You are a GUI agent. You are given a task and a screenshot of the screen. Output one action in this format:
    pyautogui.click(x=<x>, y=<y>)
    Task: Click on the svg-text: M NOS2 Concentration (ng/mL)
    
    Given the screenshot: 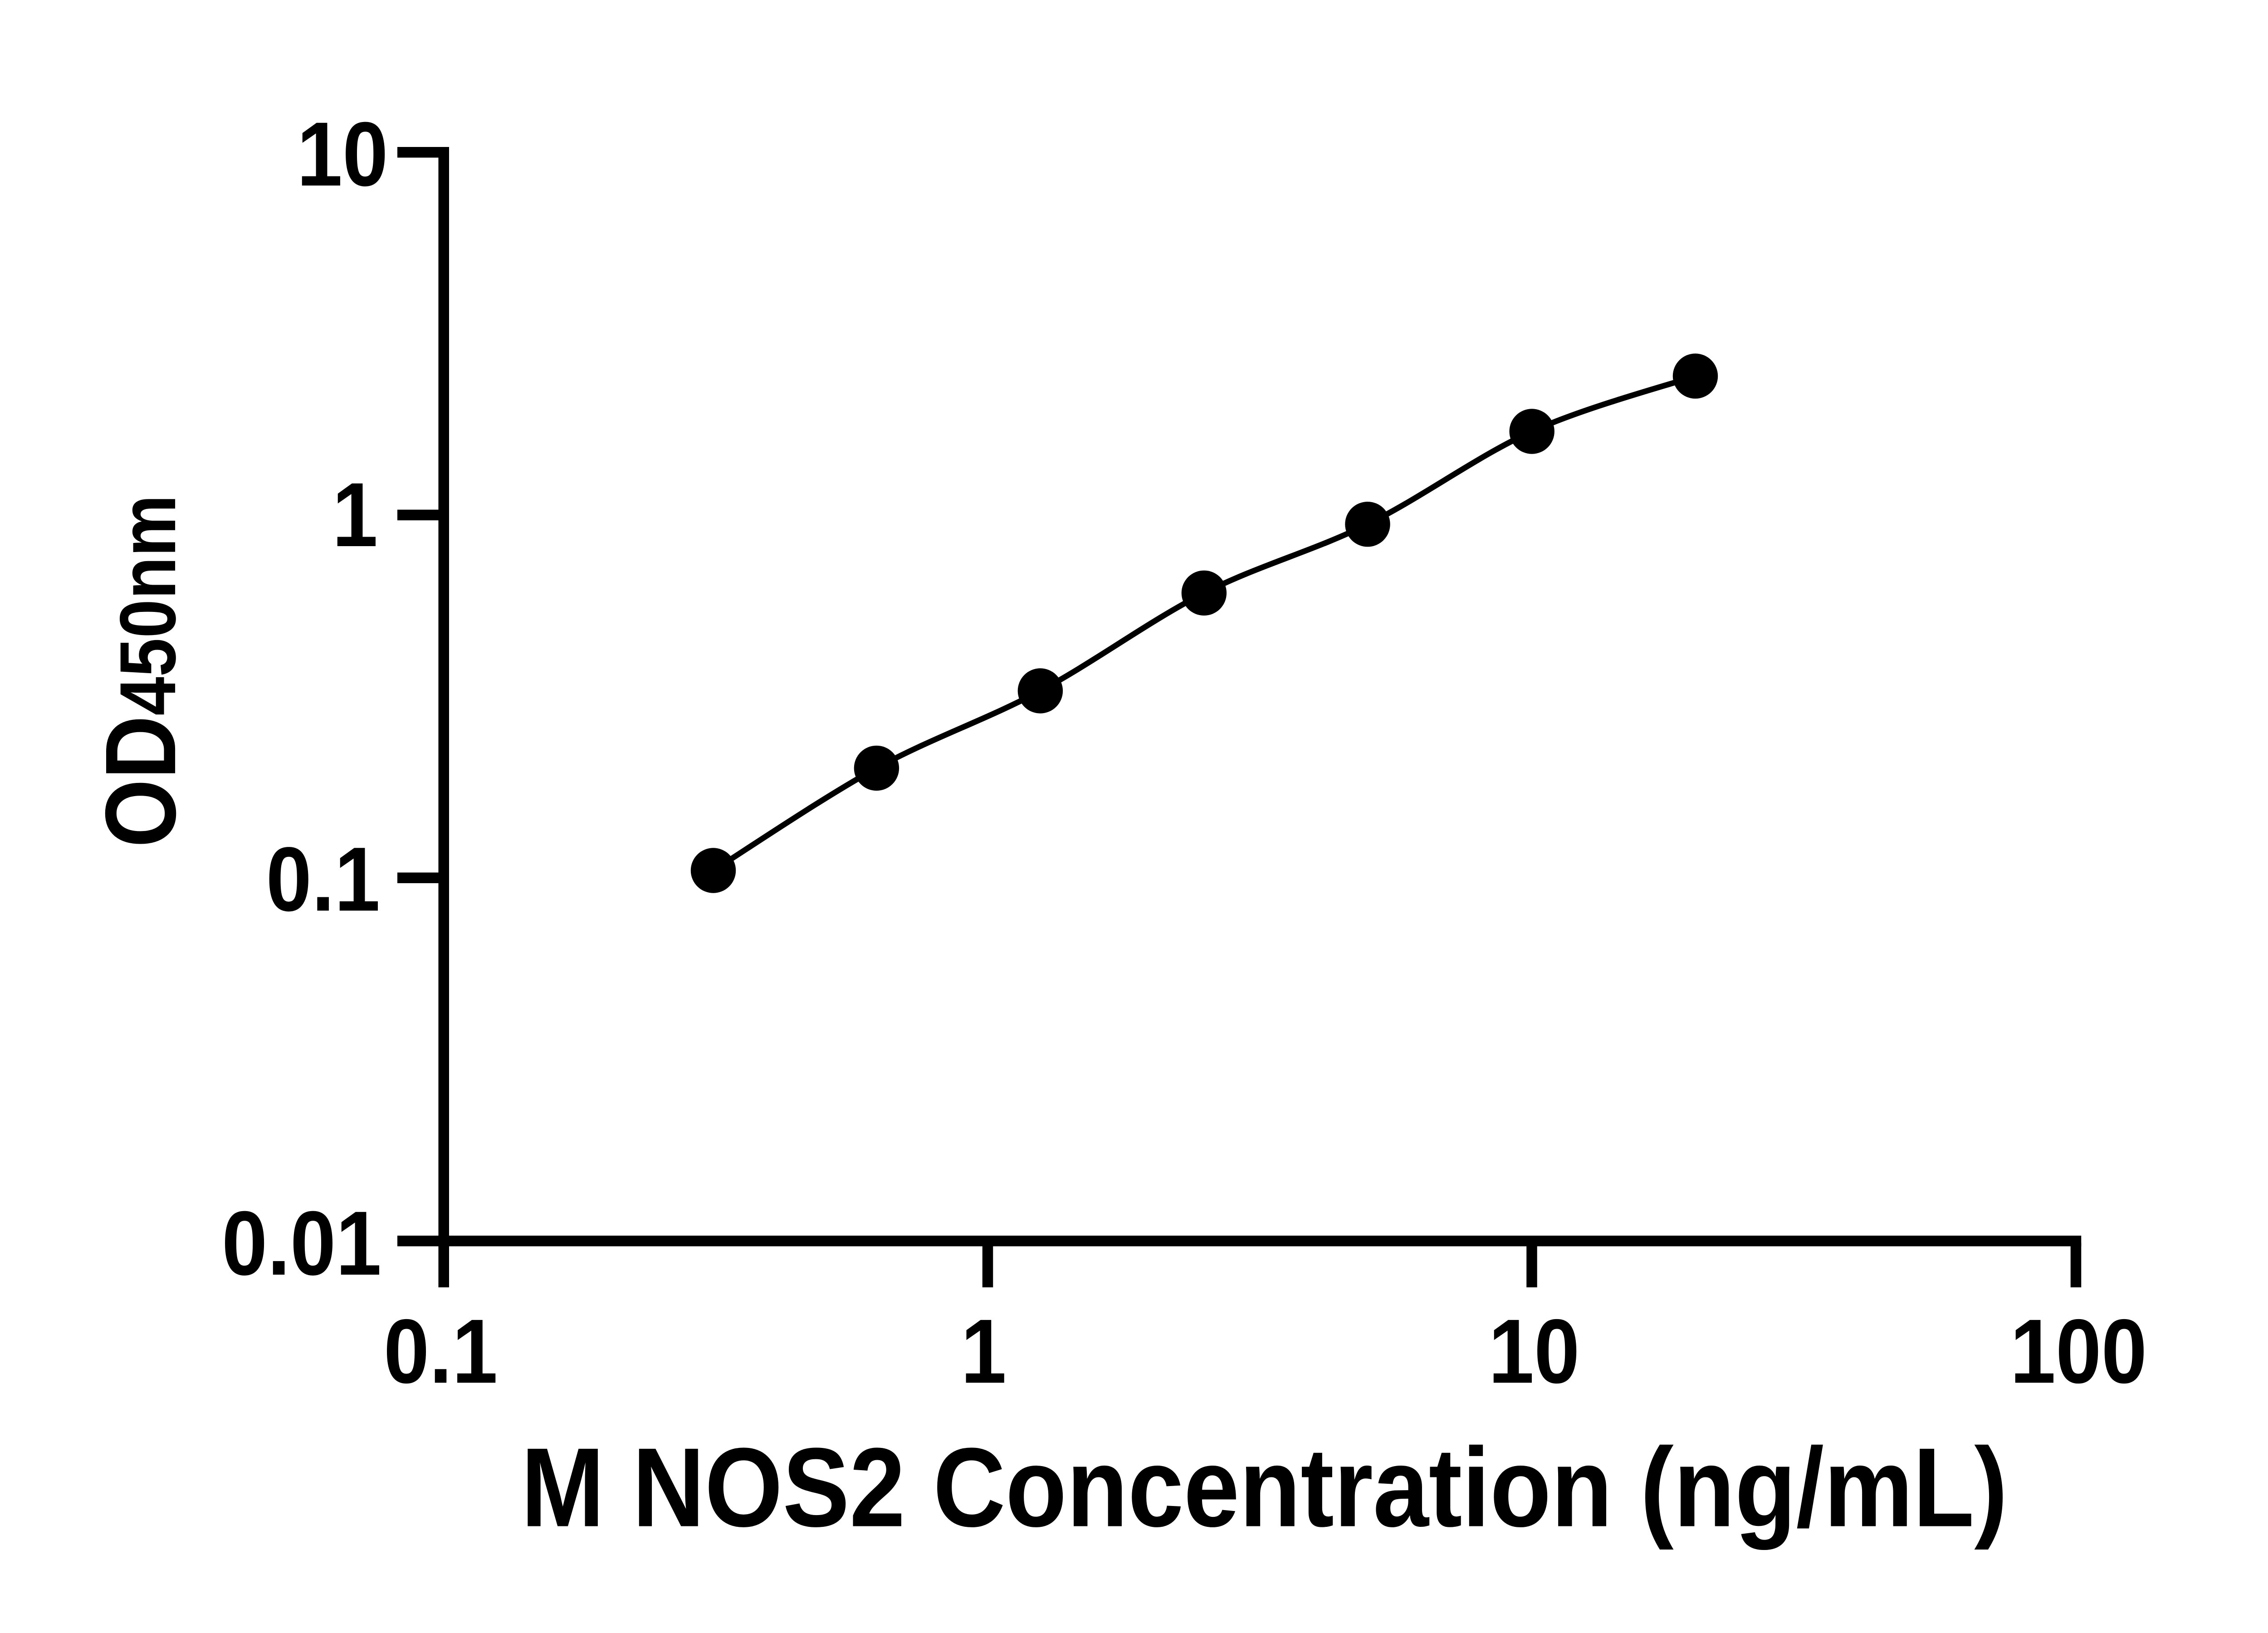 What is the action you would take?
    pyautogui.click(x=1265, y=1487)
    